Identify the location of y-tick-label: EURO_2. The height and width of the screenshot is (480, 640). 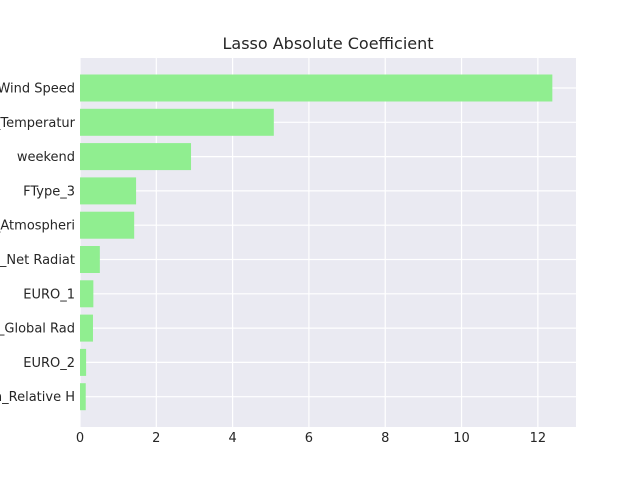
(49, 363).